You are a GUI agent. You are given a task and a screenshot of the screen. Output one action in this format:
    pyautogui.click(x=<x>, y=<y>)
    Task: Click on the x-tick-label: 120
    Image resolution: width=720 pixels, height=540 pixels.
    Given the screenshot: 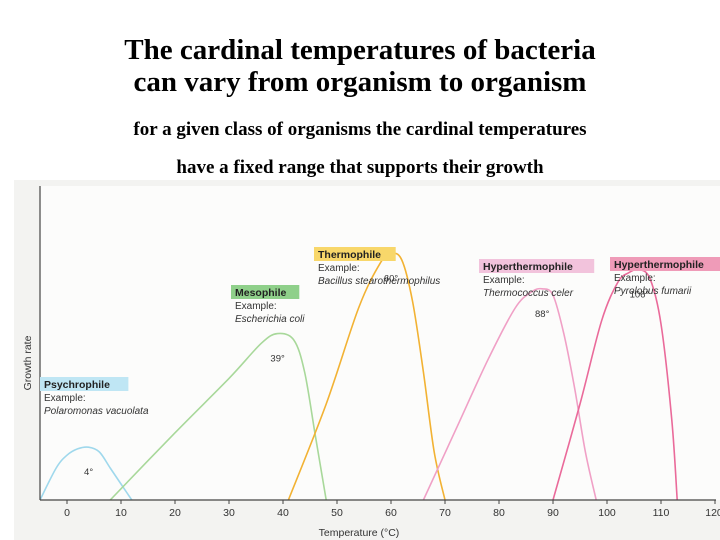 What is the action you would take?
    pyautogui.click(x=712, y=513)
    